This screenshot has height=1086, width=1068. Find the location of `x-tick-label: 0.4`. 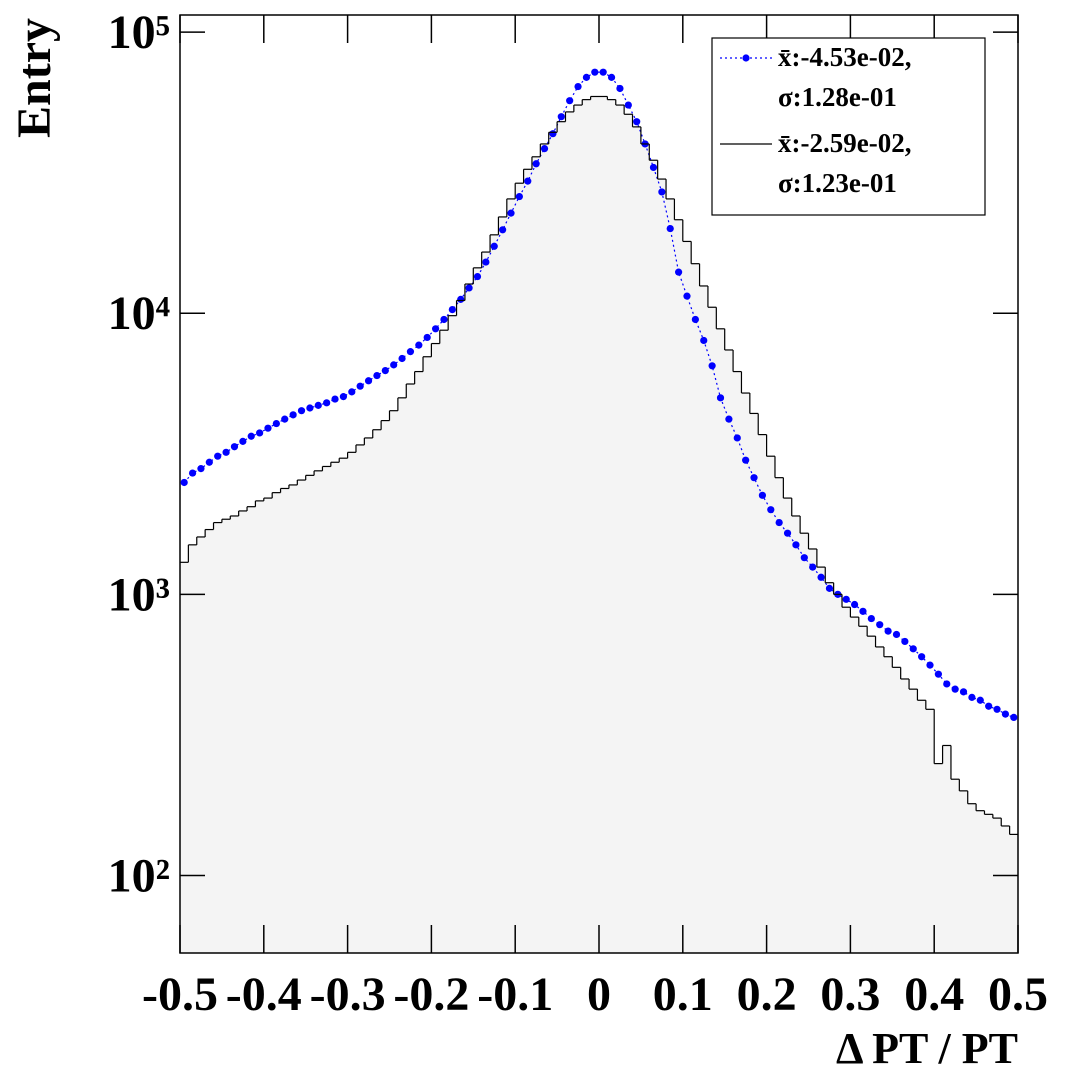

x-tick-label: 0.4 is located at coordinates (934, 994).